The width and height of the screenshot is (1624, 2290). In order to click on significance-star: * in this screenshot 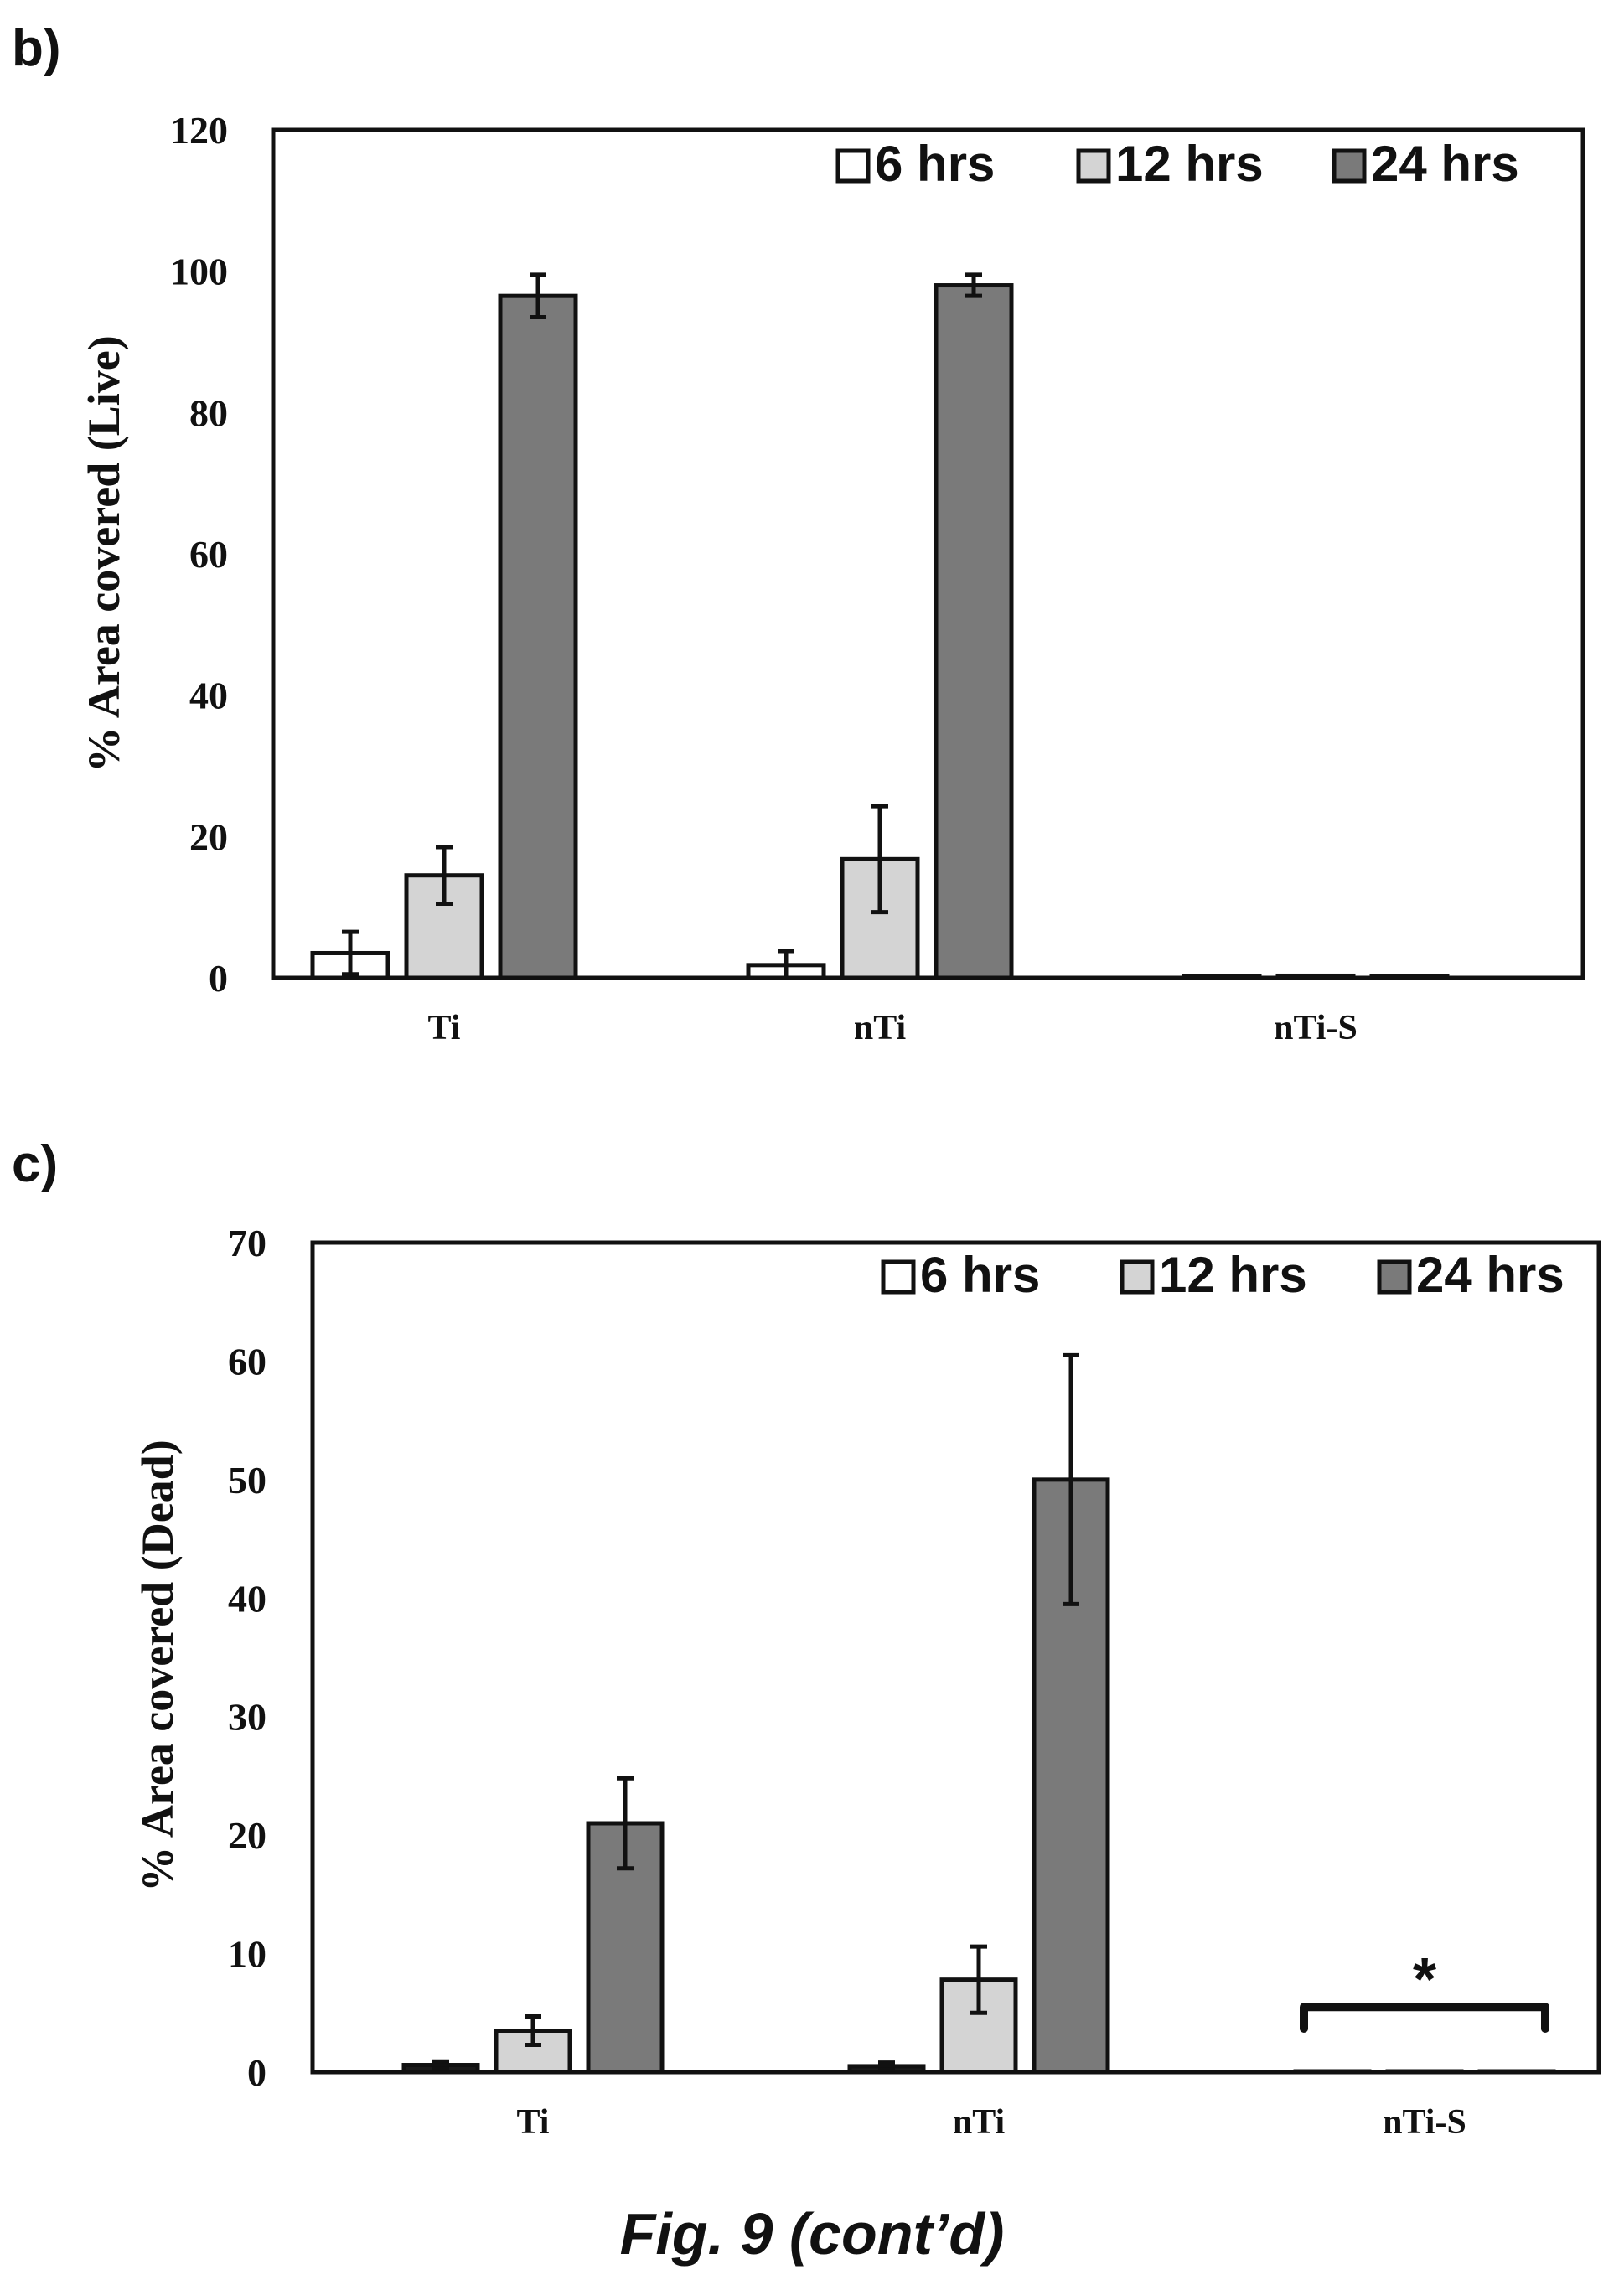, I will do `click(1424, 1980)`.